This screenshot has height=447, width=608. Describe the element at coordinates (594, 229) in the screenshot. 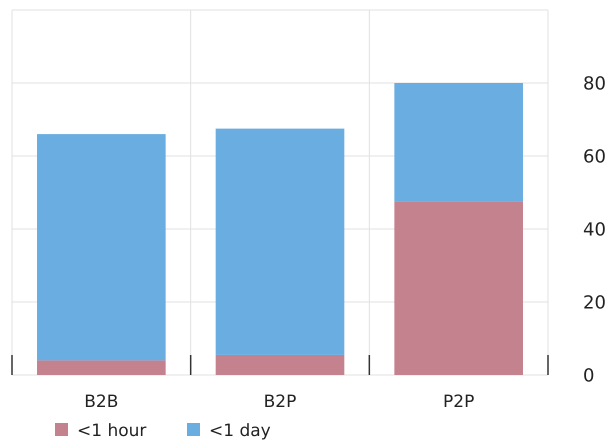

I see `y-tick-label: 40` at that location.